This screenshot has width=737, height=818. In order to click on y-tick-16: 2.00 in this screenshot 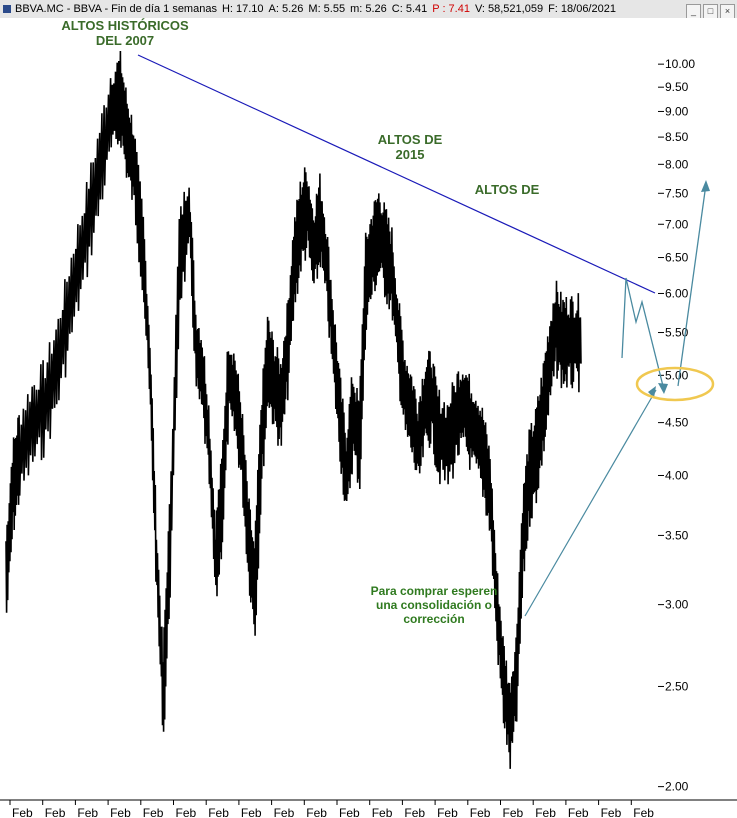, I will do `click(673, 787)`.